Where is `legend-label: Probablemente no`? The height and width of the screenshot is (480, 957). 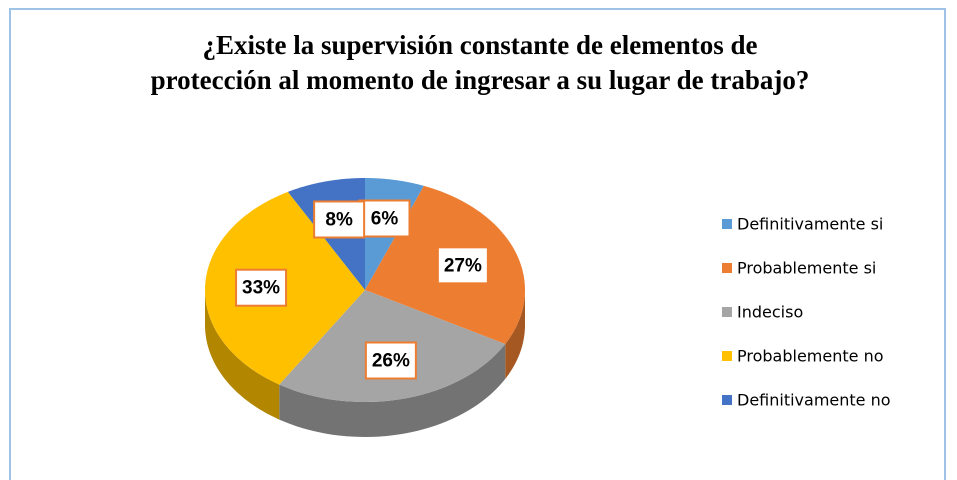
legend-label: Probablemente no is located at coordinates (810, 356).